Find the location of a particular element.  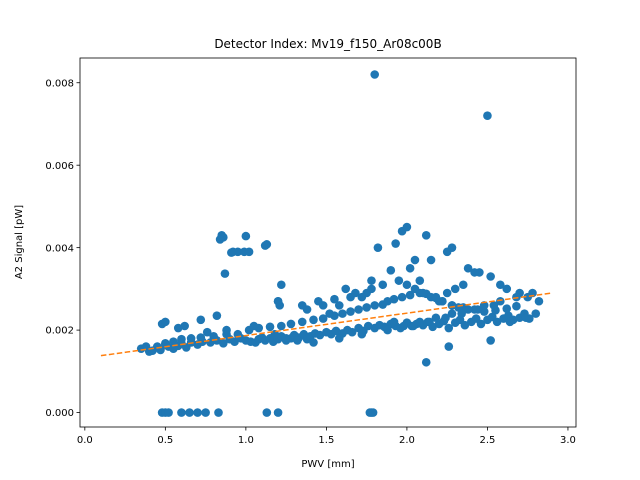

y-axis: 0.000 0.002 0.004 0.006 0.008 is located at coordinates (62, 248).